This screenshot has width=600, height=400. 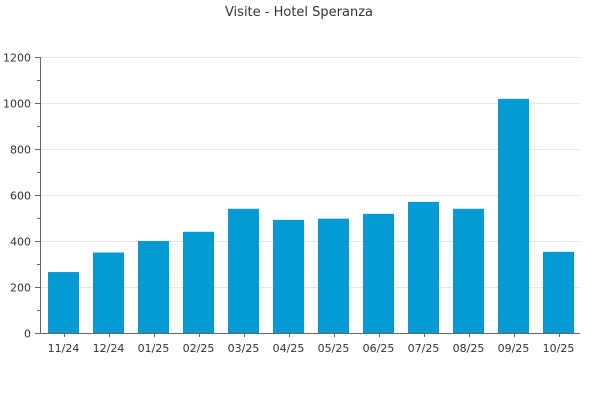 What do you see at coordinates (17, 104) in the screenshot?
I see `y-tick-label: 1000` at bounding box center [17, 104].